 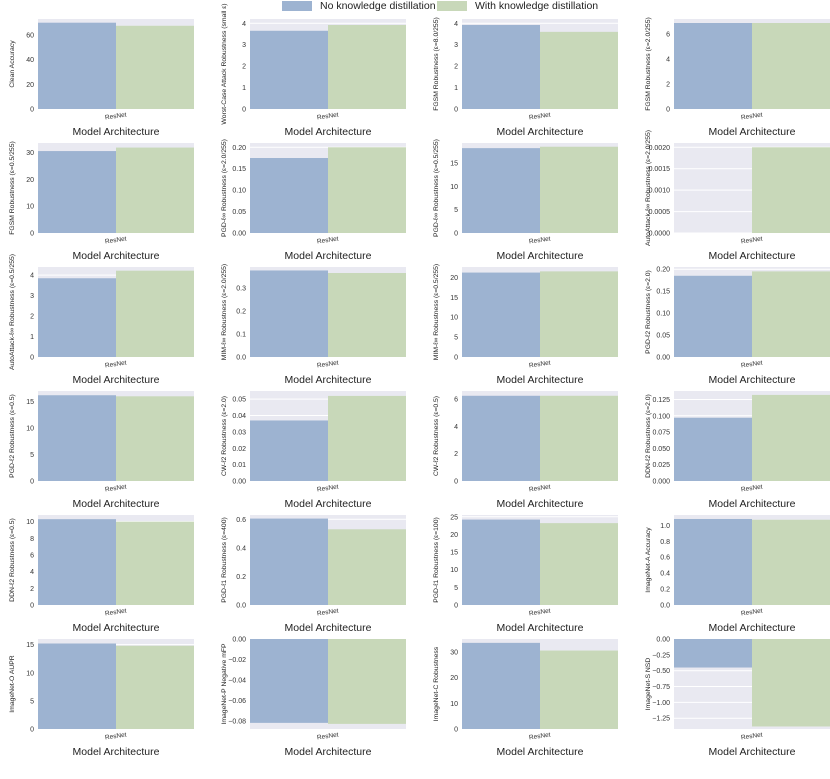 I want to click on y-axis-label: CW-ℓ2 Robustness (ε=2.0), so click(x=224, y=436).